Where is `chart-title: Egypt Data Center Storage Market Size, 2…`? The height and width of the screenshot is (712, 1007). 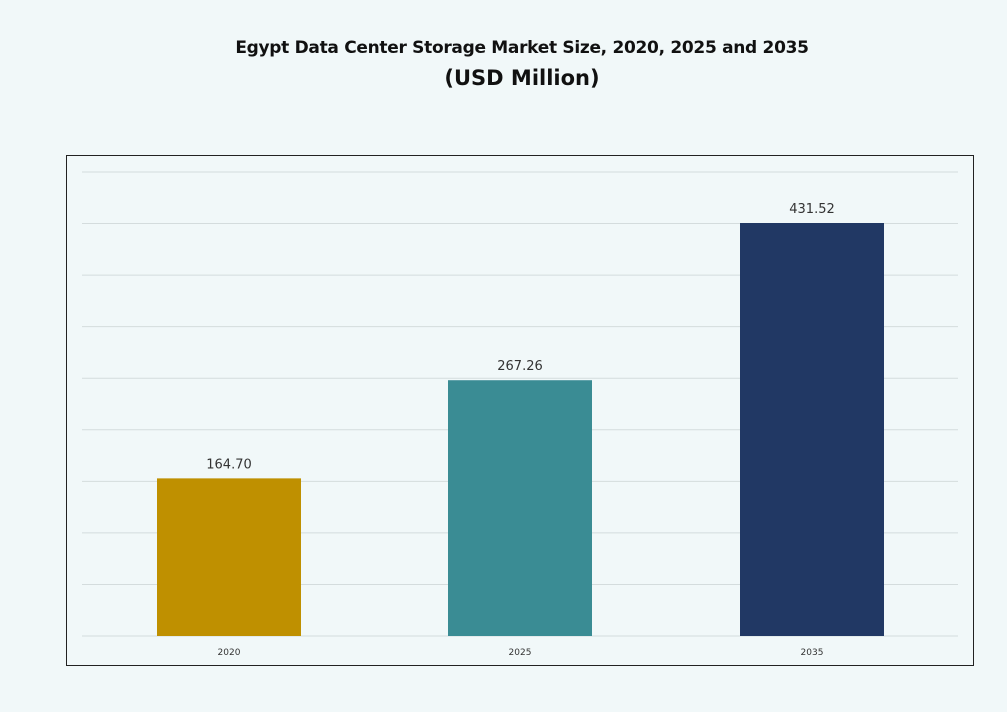
chart-title: Egypt Data Center Storage Market Size, 2… is located at coordinates (522, 48).